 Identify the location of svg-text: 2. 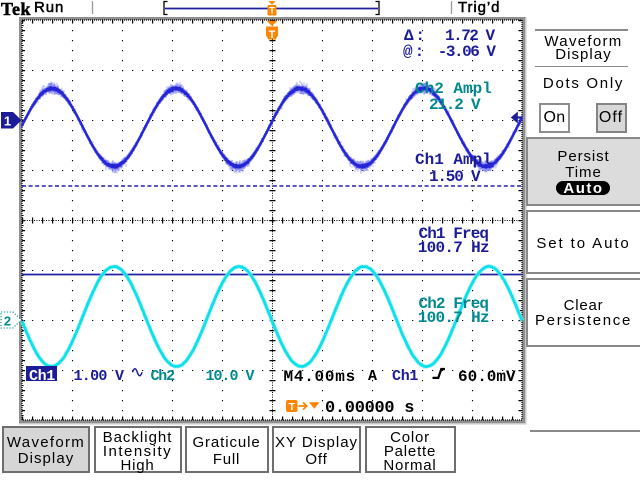
(7, 320).